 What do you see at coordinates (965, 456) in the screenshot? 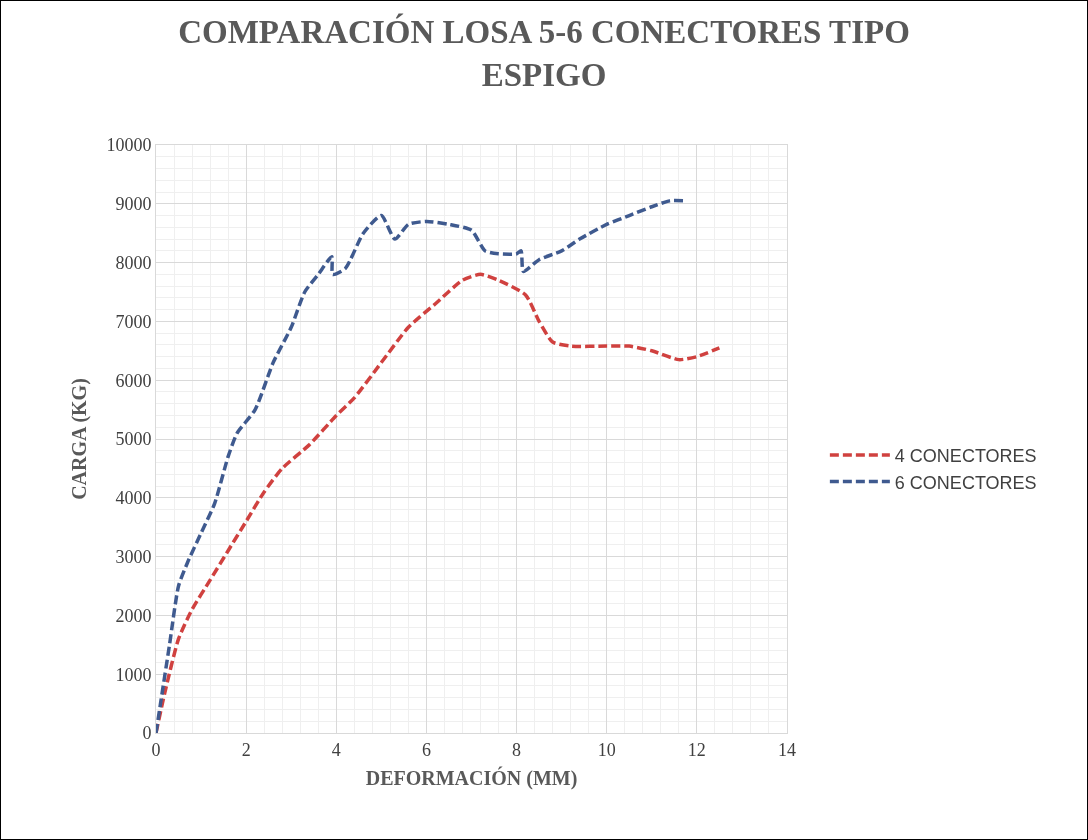
I see `legend-label: 4 CONECTORES` at bounding box center [965, 456].